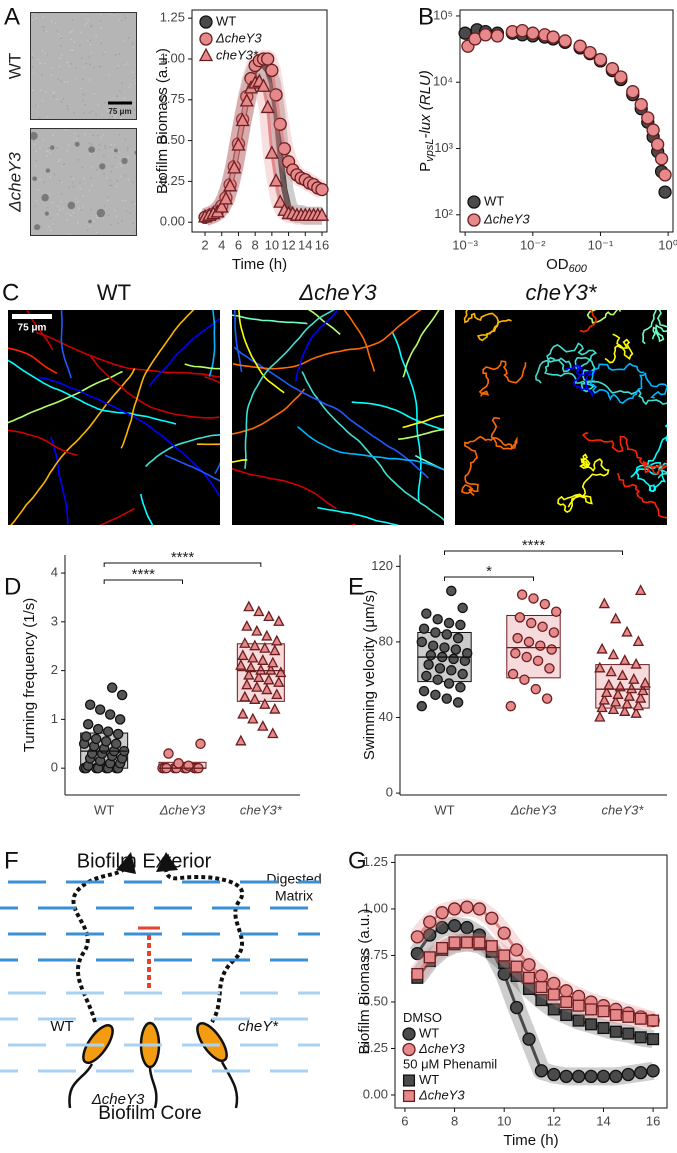  What do you see at coordinates (100, 943) in the screenshot?
I see `path-wt` at bounding box center [100, 943].